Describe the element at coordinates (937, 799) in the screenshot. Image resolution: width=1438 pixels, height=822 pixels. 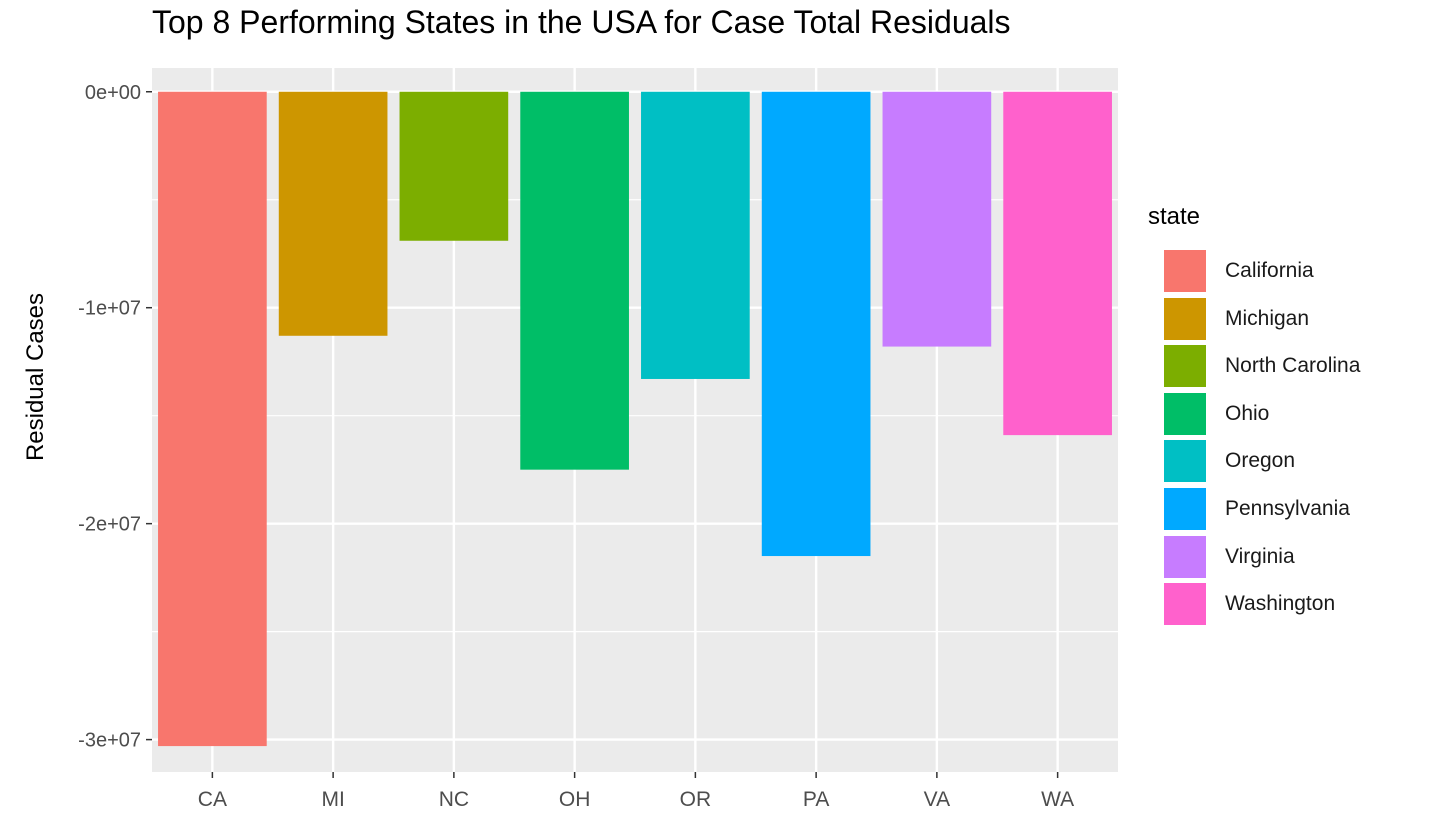
I see `x-tick-label: VA` at that location.